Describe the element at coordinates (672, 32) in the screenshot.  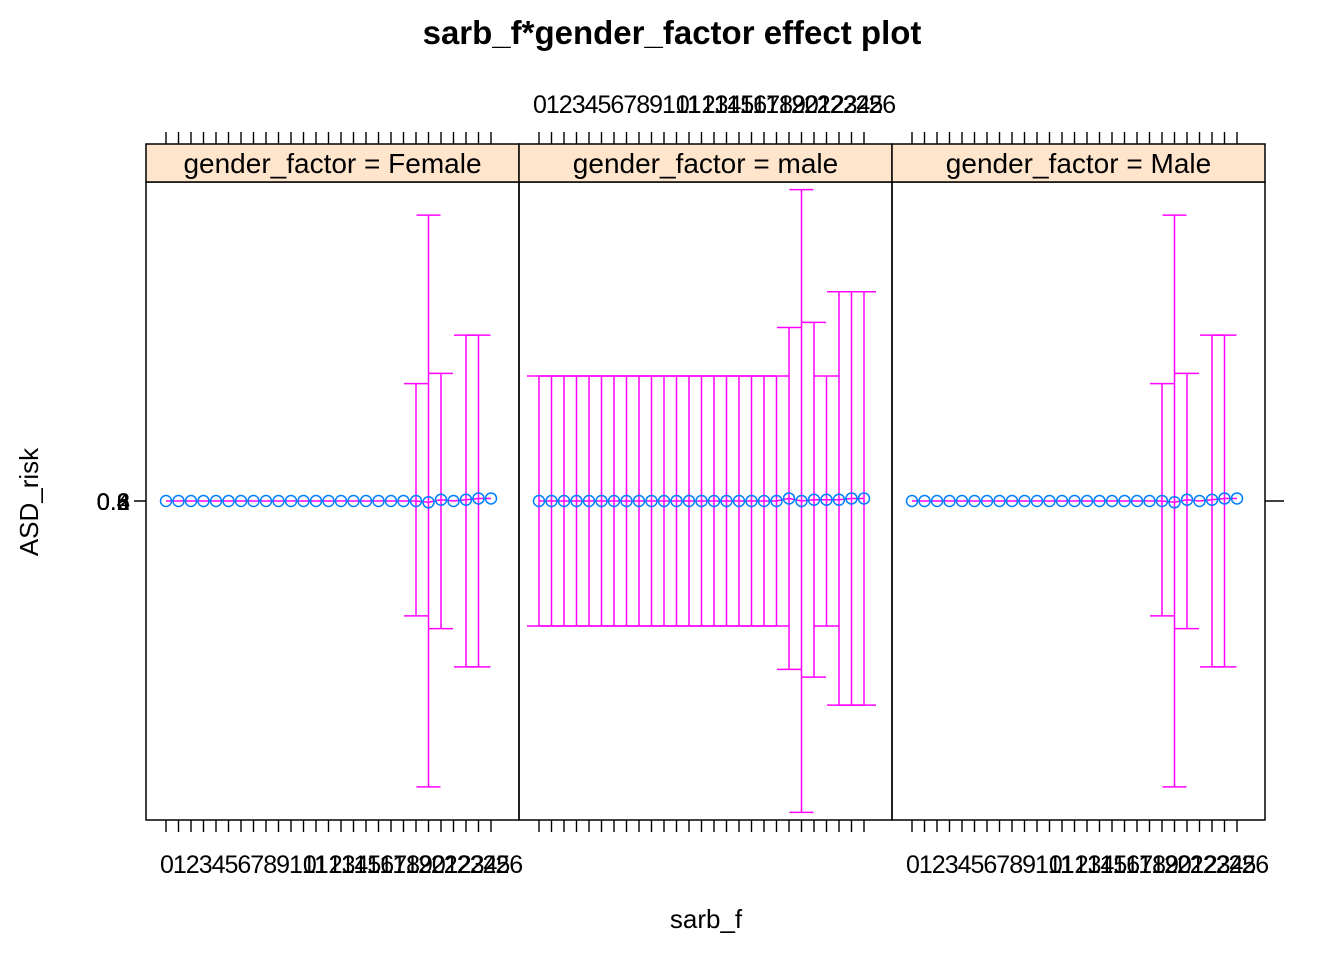
I see `chart-title: sarb_f*gender_factor effect plot` at that location.